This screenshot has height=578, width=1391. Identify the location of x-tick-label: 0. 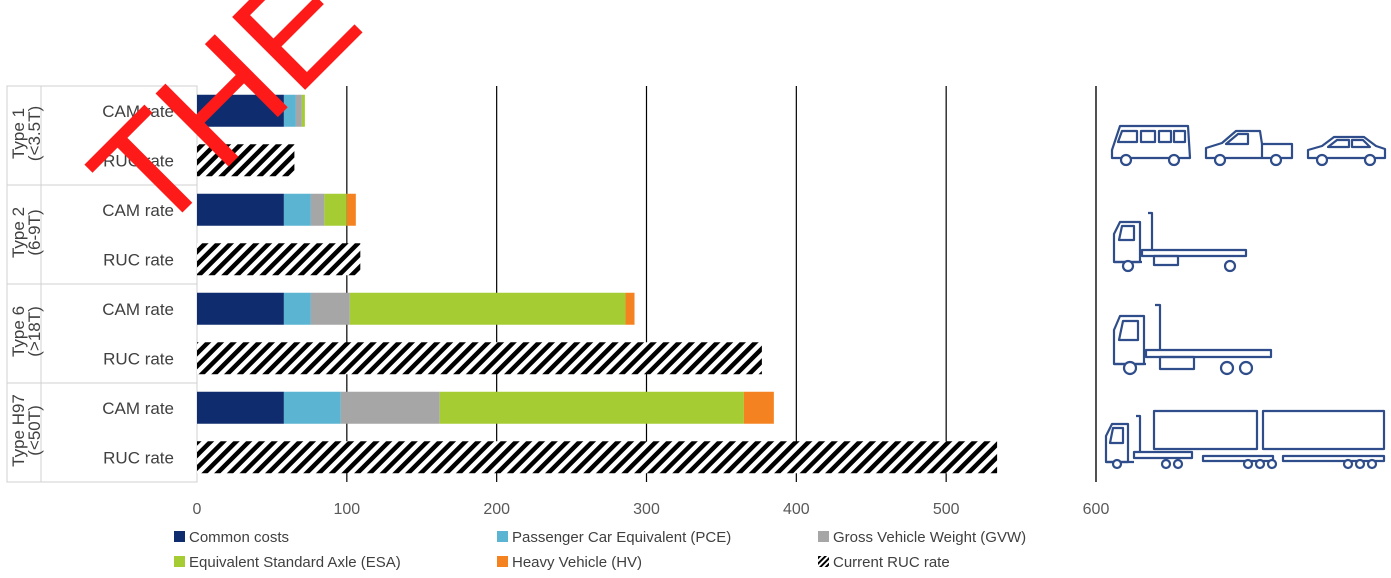
(197, 509).